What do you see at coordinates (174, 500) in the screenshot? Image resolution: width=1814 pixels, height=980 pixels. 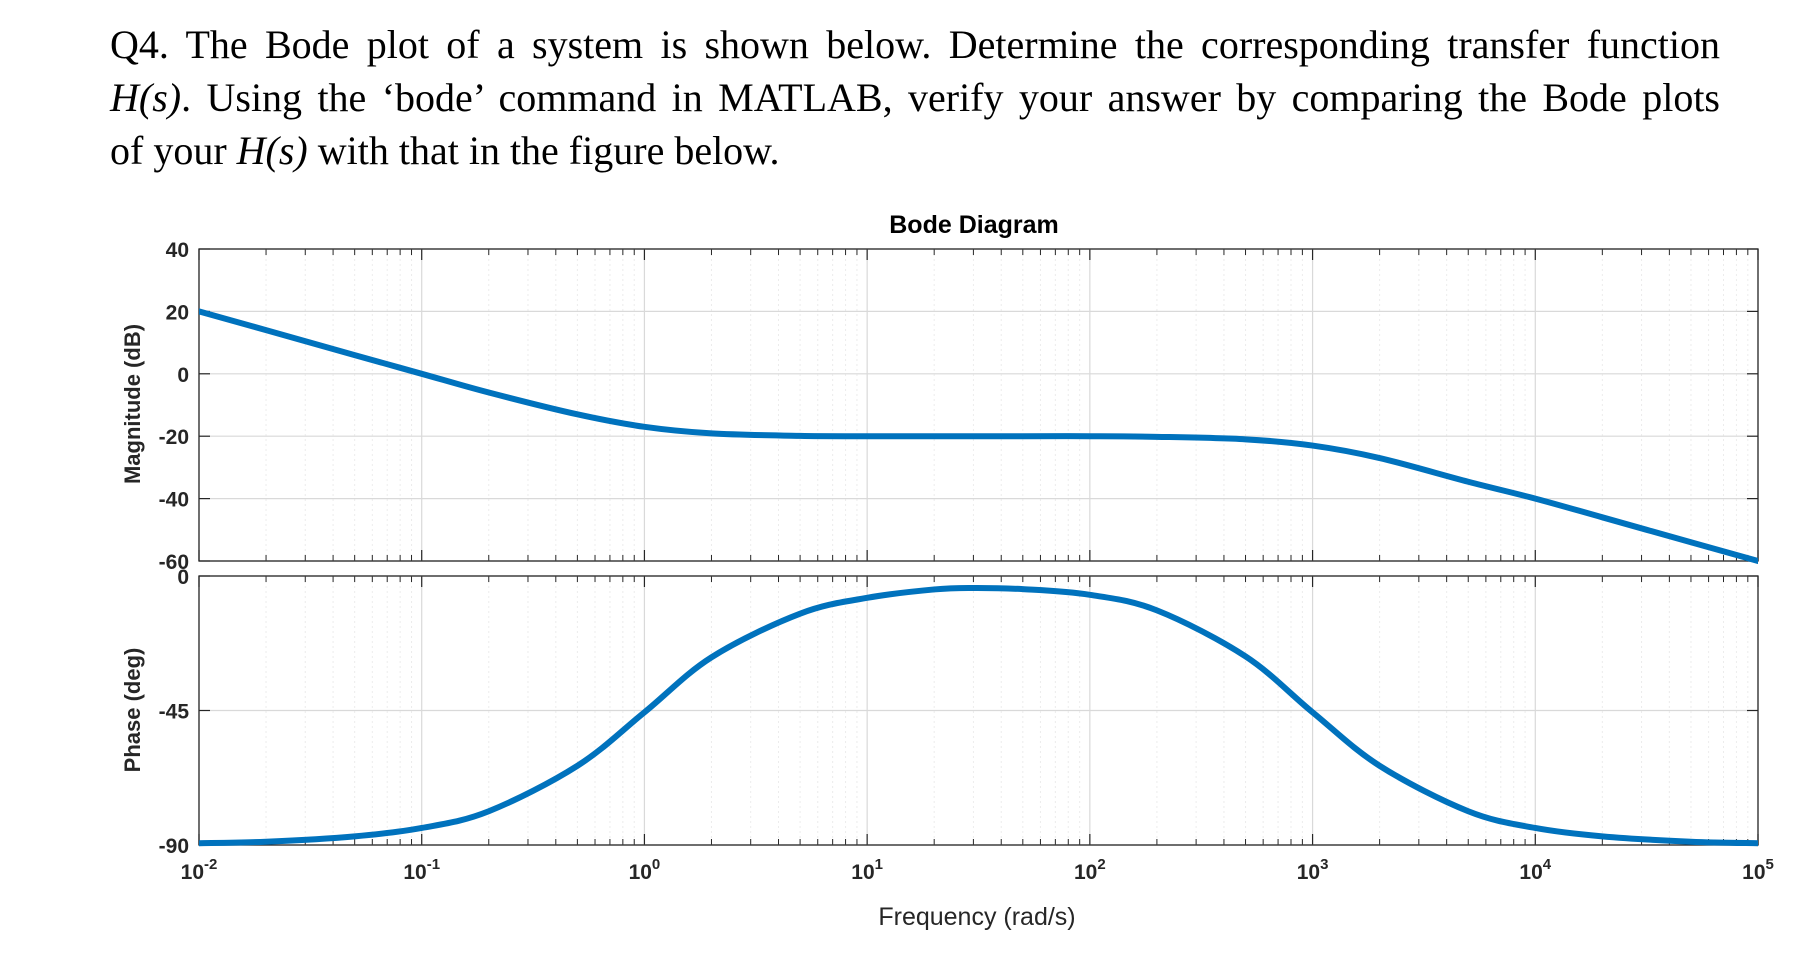 I see `magnitude-y-tick-label: -40` at bounding box center [174, 500].